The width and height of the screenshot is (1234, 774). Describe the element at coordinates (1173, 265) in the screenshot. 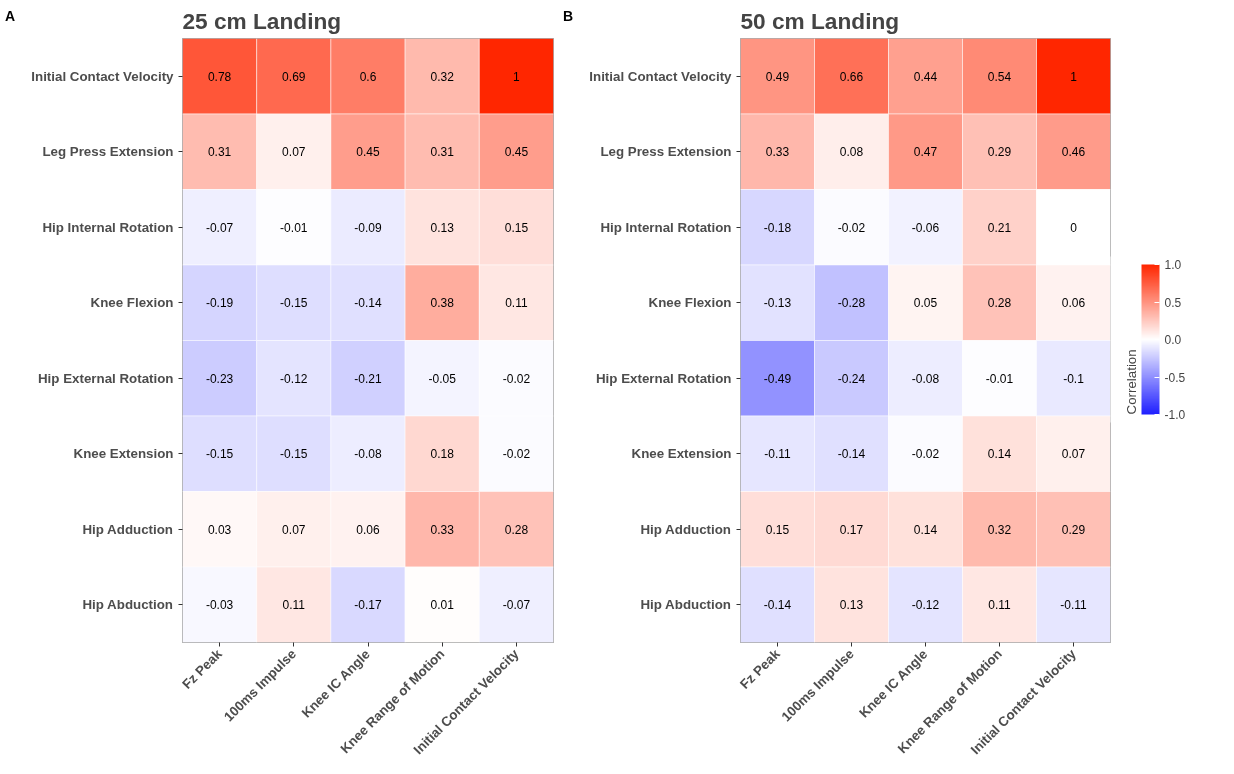

I see `color-bar-label: 1.0` at that location.